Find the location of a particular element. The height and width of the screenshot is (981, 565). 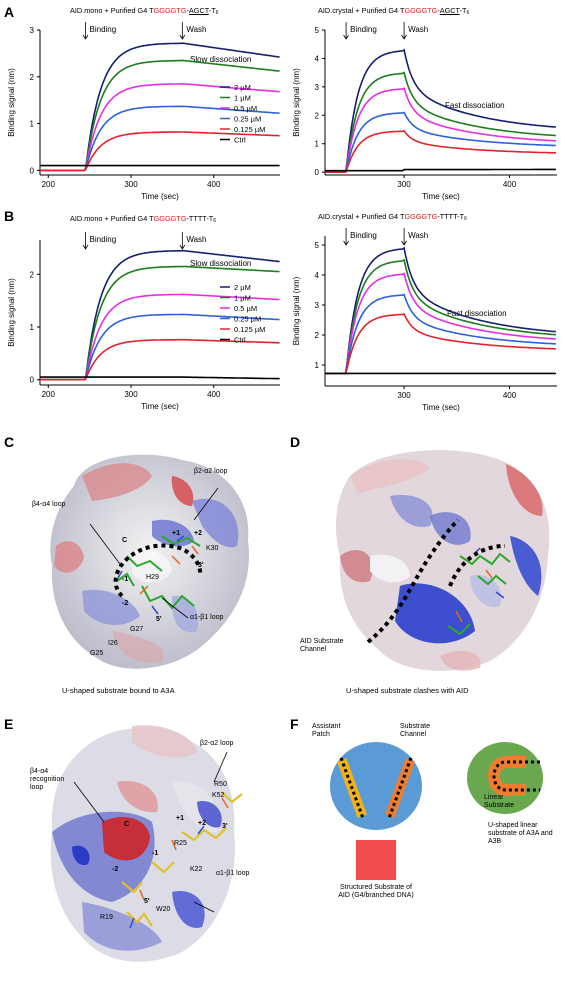

legend-label: 0.125 µM is located at coordinates (249, 329).